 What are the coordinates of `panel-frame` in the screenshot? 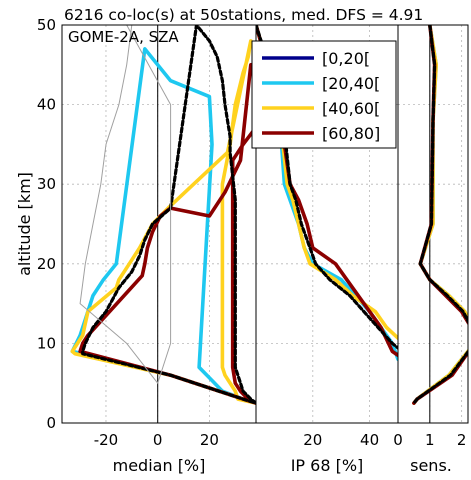 It's located at (433, 224).